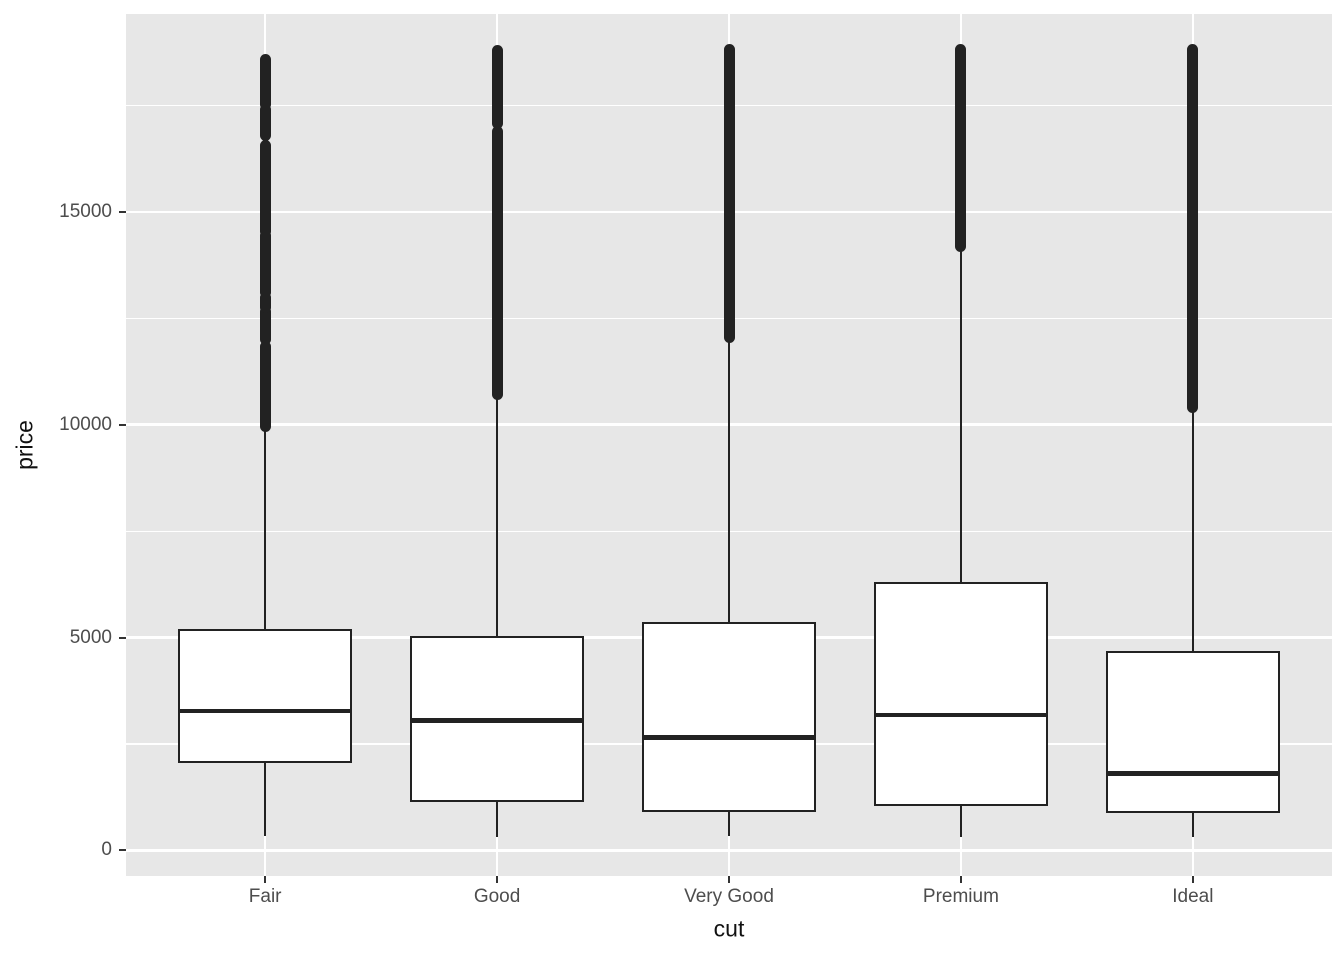 The image size is (1344, 960). I want to click on y-tick-label: 0, so click(106, 850).